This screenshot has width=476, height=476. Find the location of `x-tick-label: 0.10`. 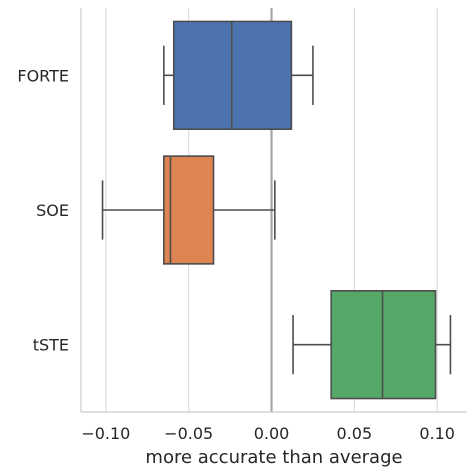

x-tick-label: 0.10 is located at coordinates (437, 433).